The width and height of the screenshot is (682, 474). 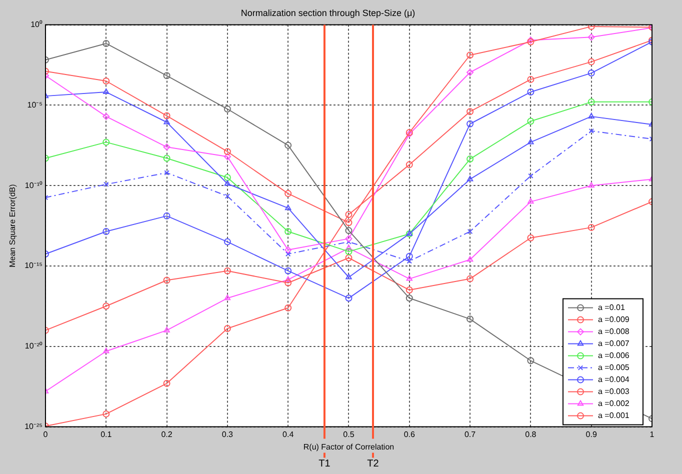 What do you see at coordinates (614, 415) in the screenshot?
I see `legend-label: a =0.001` at bounding box center [614, 415].